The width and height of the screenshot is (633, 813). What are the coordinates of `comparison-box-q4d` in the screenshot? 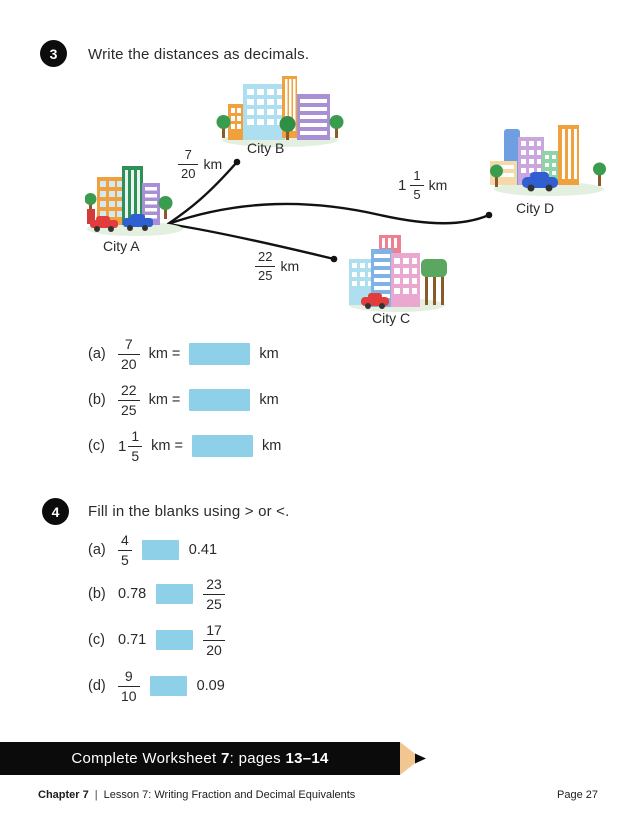 It's located at (168, 686).